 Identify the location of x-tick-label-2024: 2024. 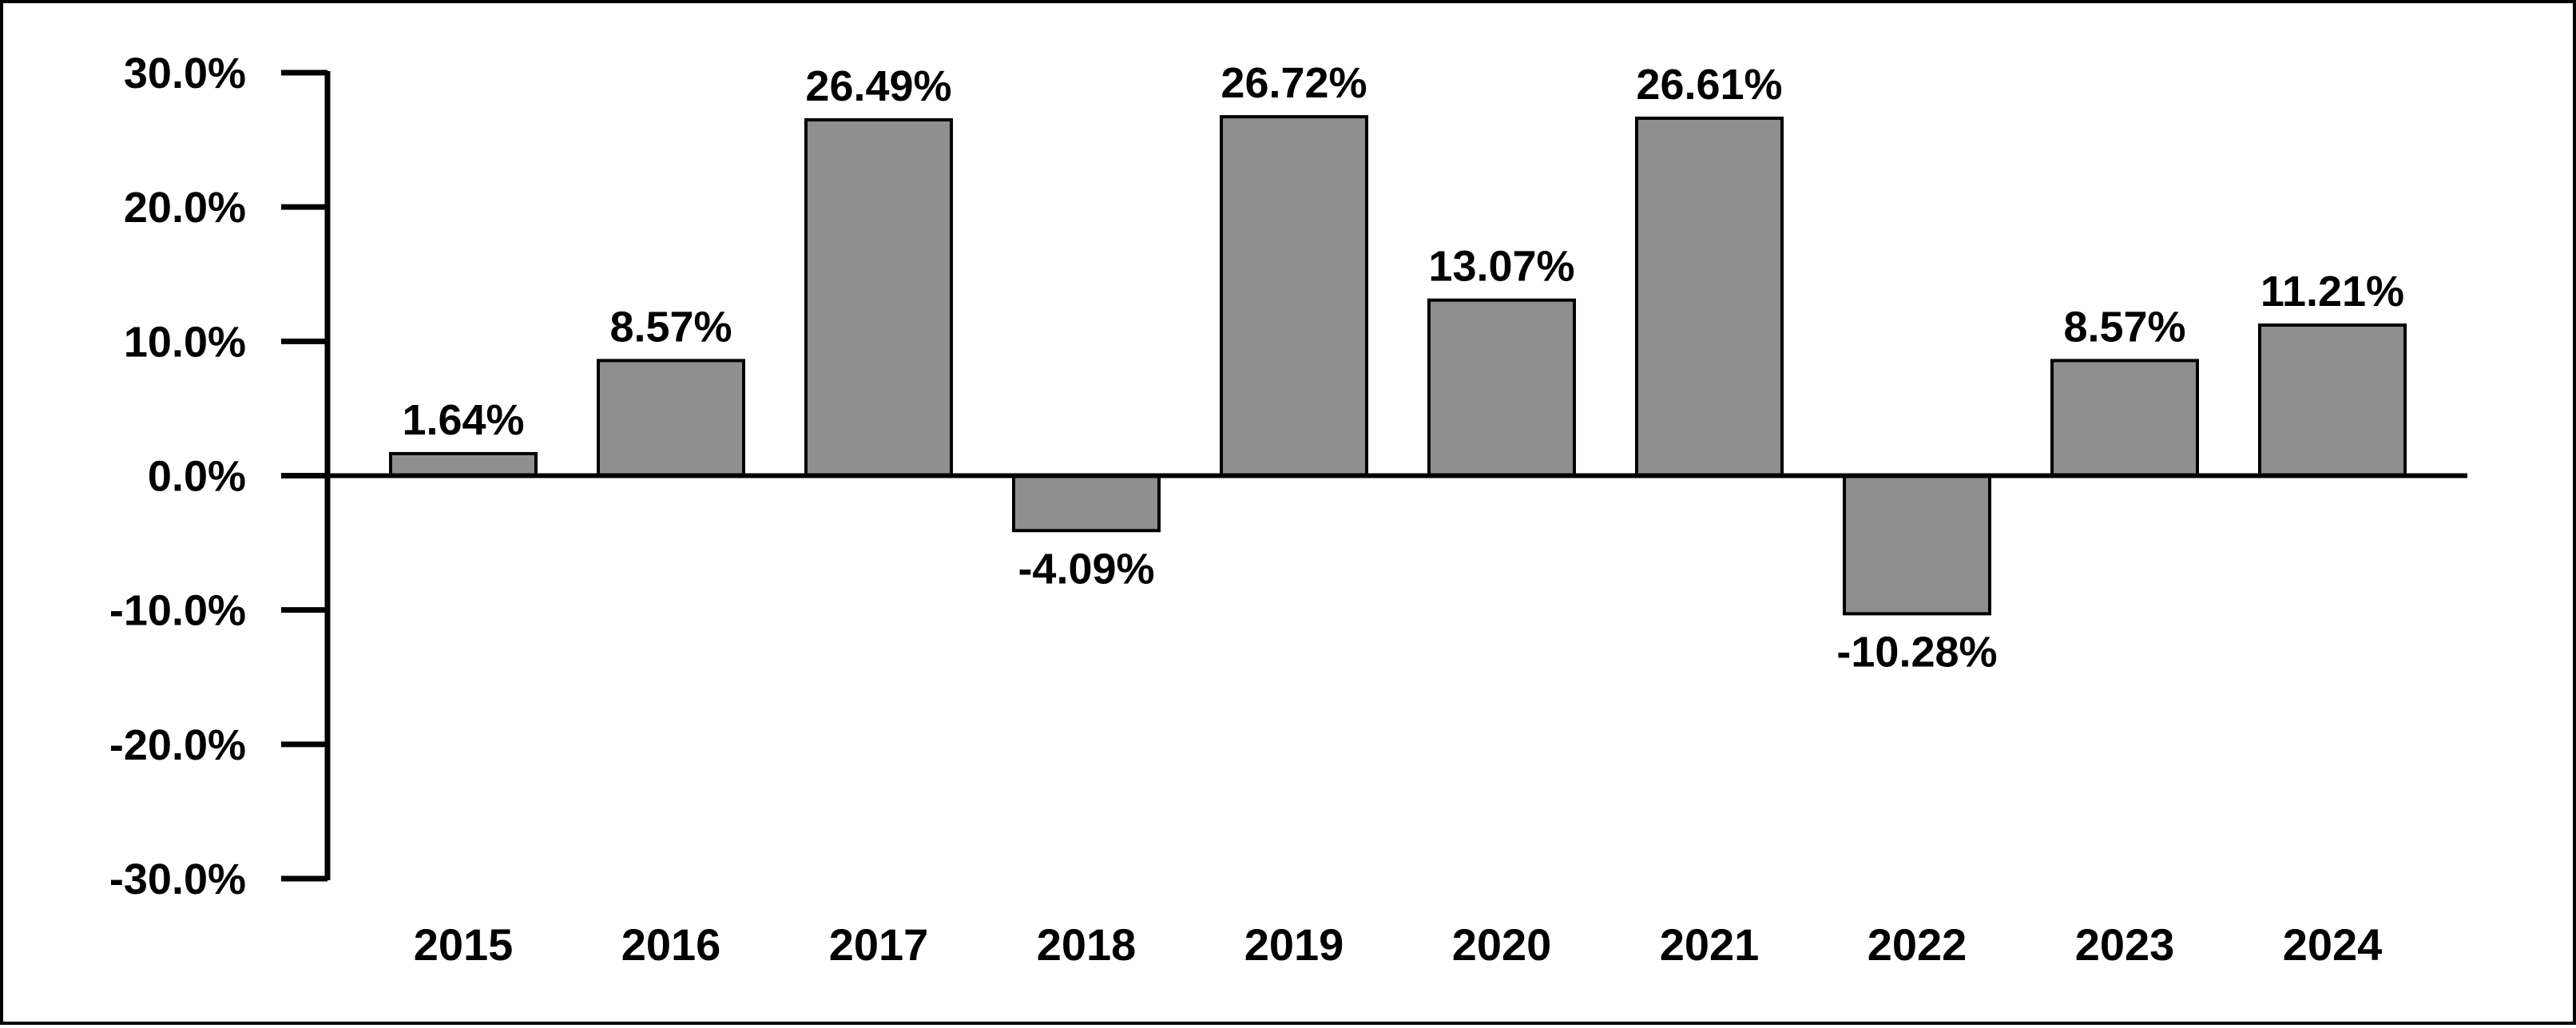
(2333, 944).